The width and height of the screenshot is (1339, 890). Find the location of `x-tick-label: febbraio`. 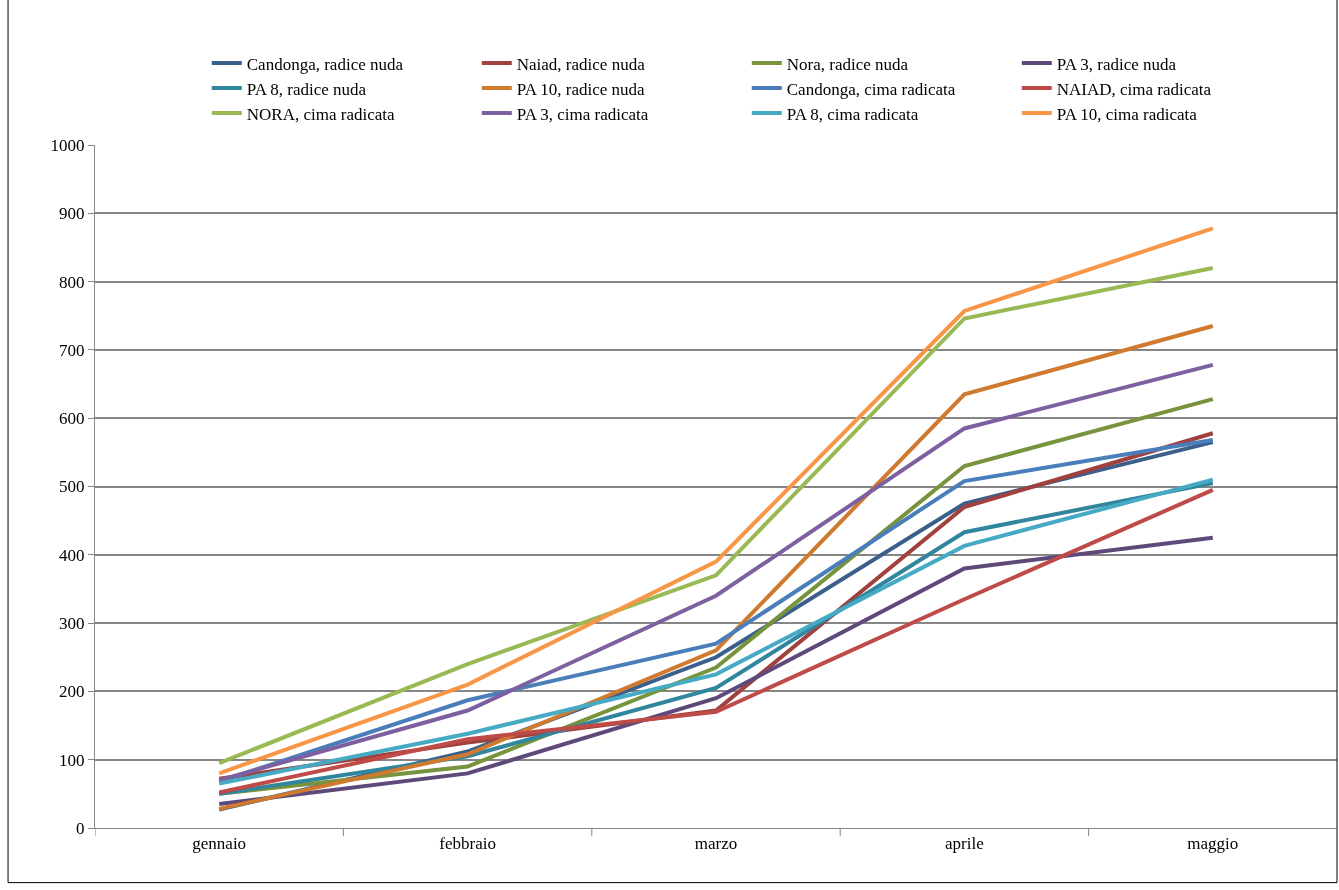

x-tick-label: febbraio is located at coordinates (467, 844).